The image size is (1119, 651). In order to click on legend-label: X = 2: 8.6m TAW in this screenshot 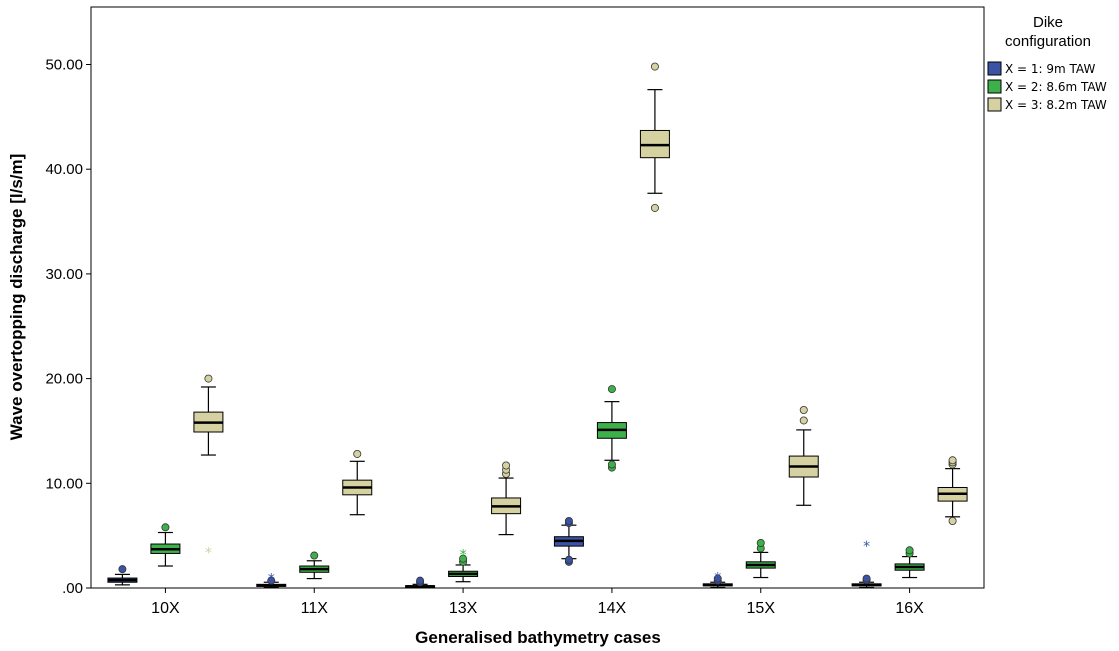, I will do `click(1056, 87)`.